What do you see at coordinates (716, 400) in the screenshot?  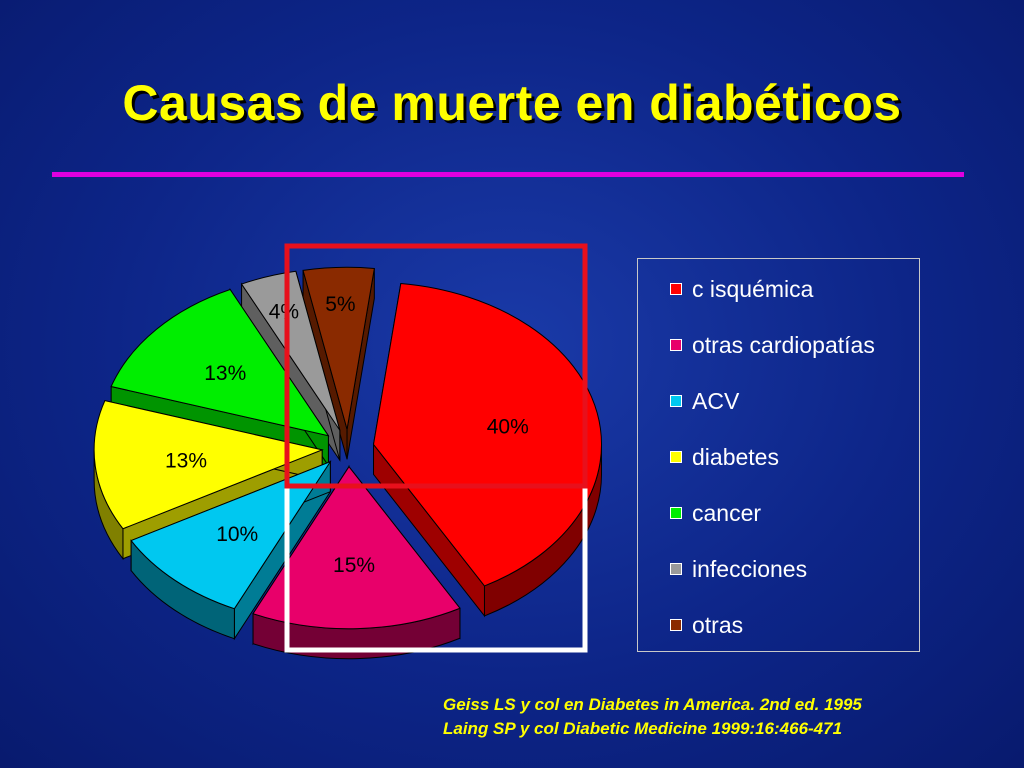 I see `legend-label: ACV` at bounding box center [716, 400].